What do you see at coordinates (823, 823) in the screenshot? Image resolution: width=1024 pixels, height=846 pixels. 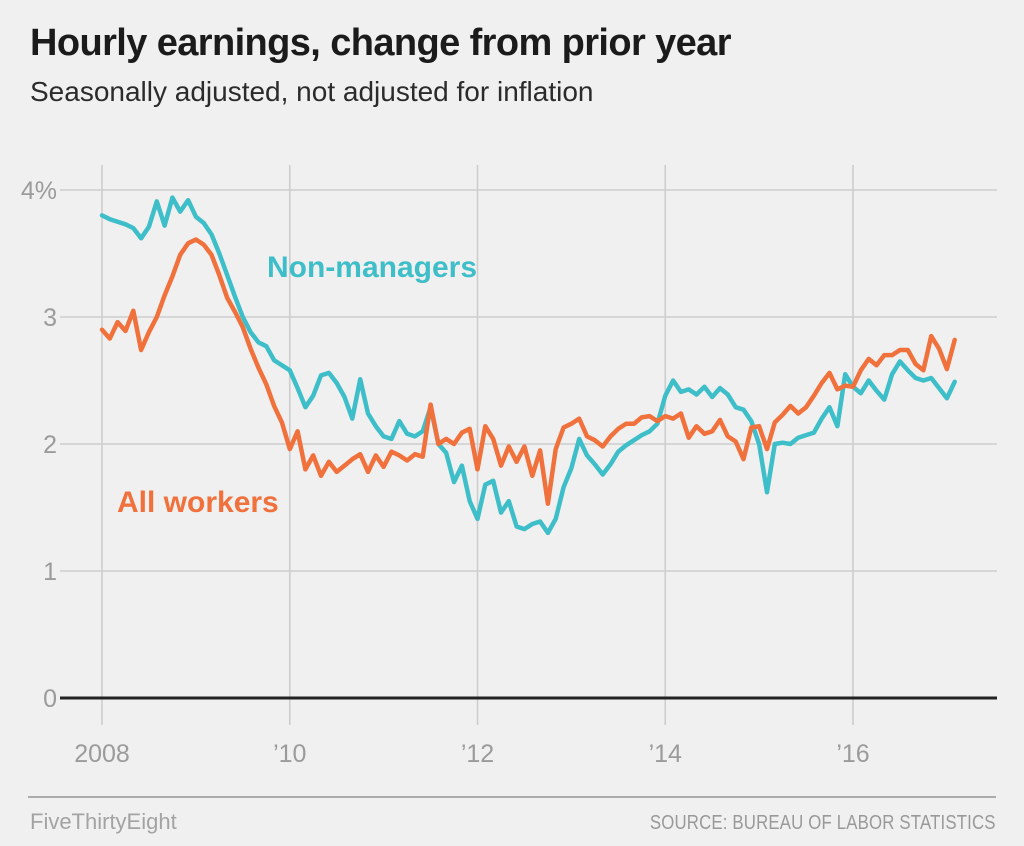 I see `source-credit: SOURCE: BUREAU OF LABOR STATISTICS` at bounding box center [823, 823].